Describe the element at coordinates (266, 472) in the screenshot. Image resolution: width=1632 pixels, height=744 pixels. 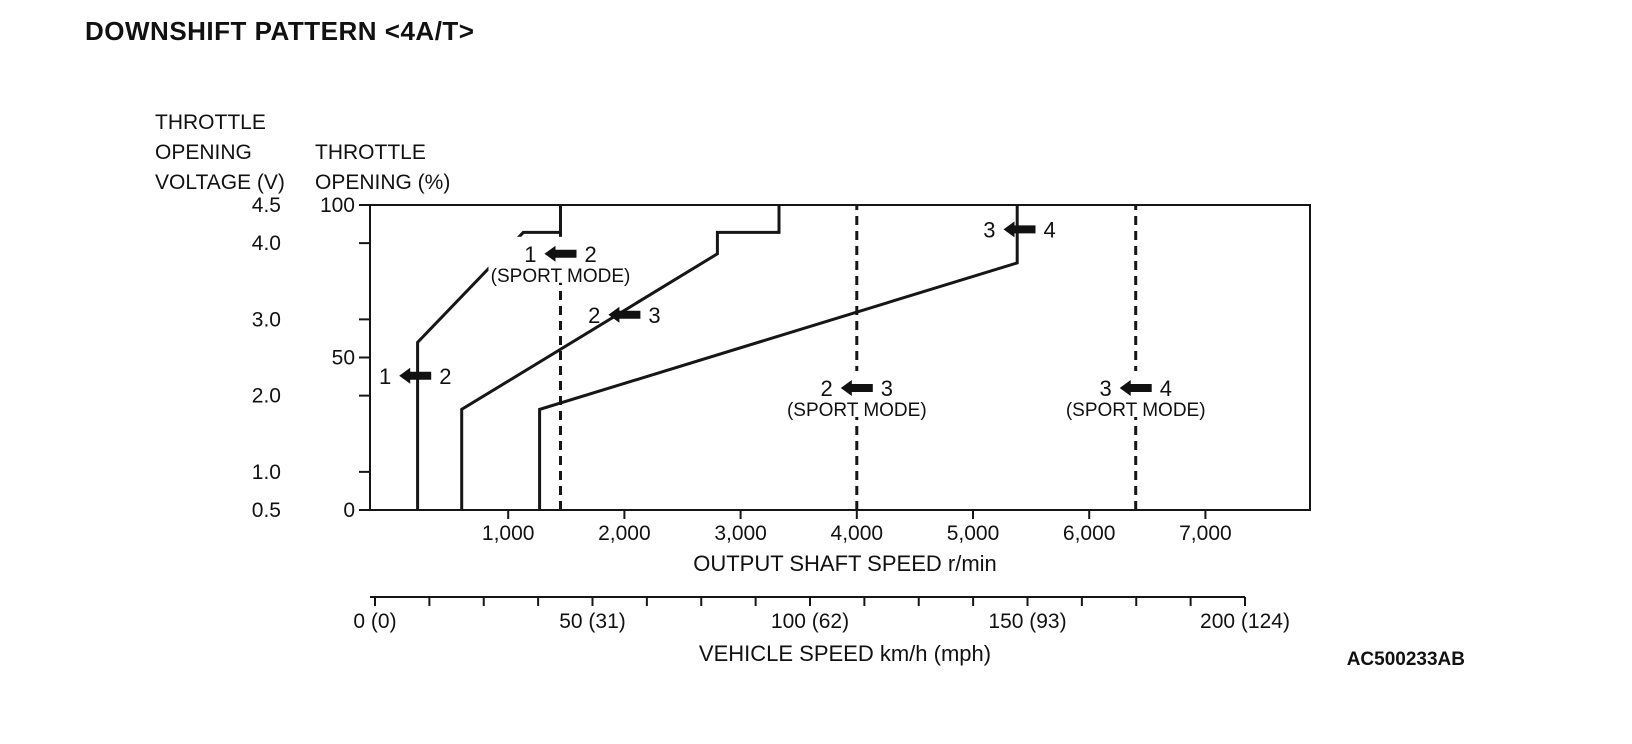
I see `voltage-axis-tick-label: 1.0` at that location.